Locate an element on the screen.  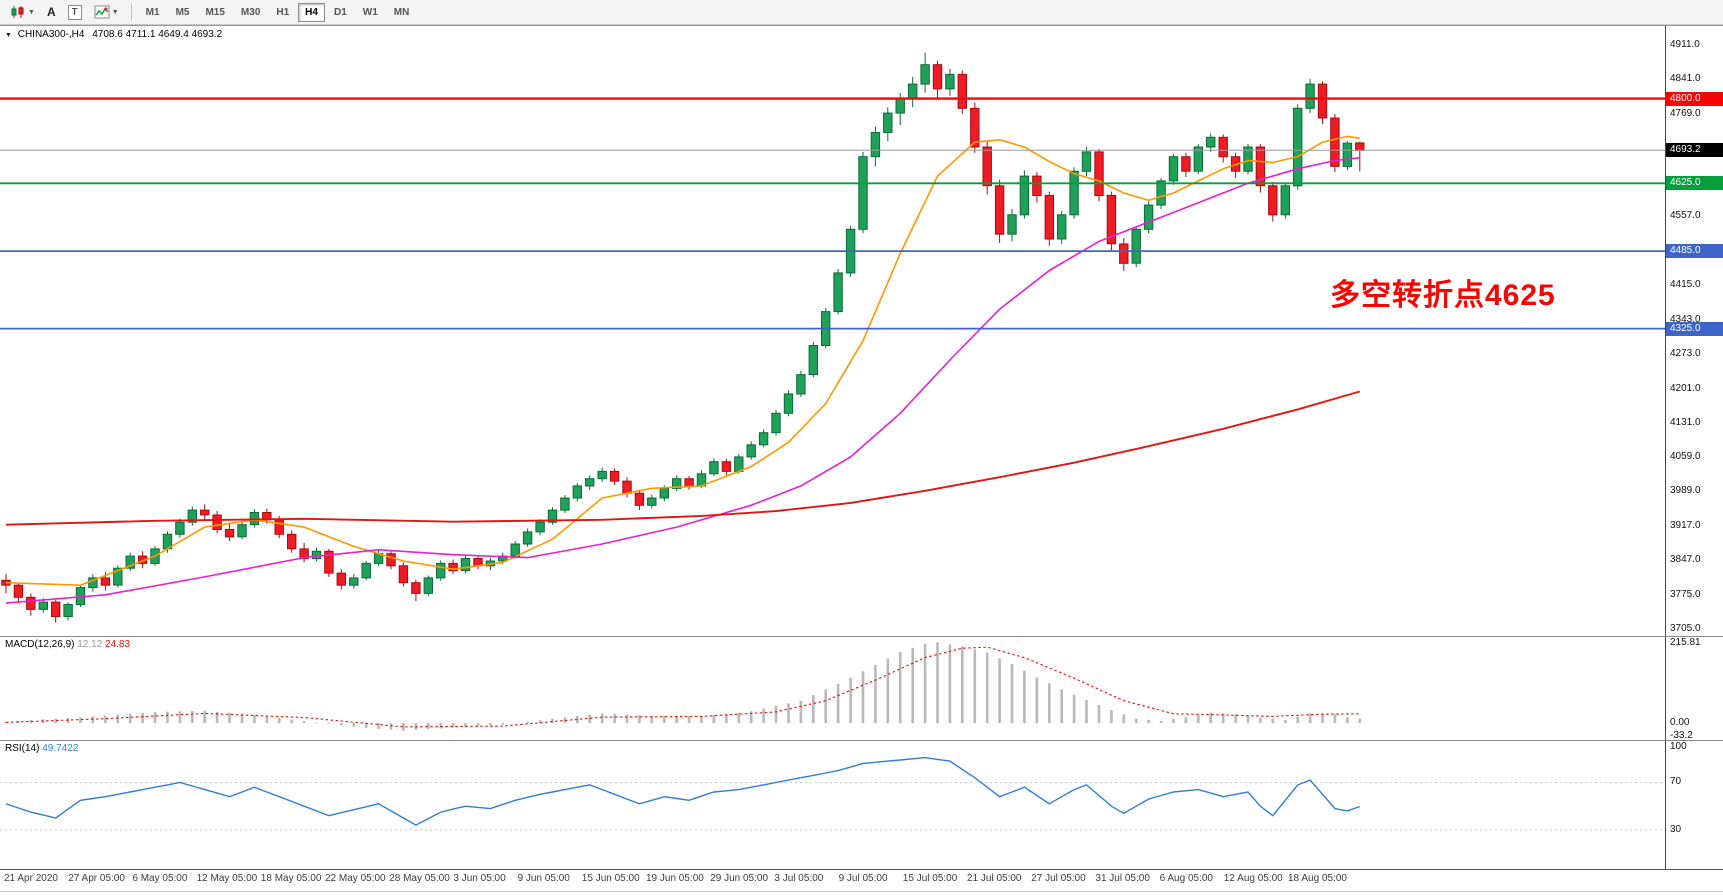
time-axis-label: 9 Jun 05:00 is located at coordinates (543, 878).